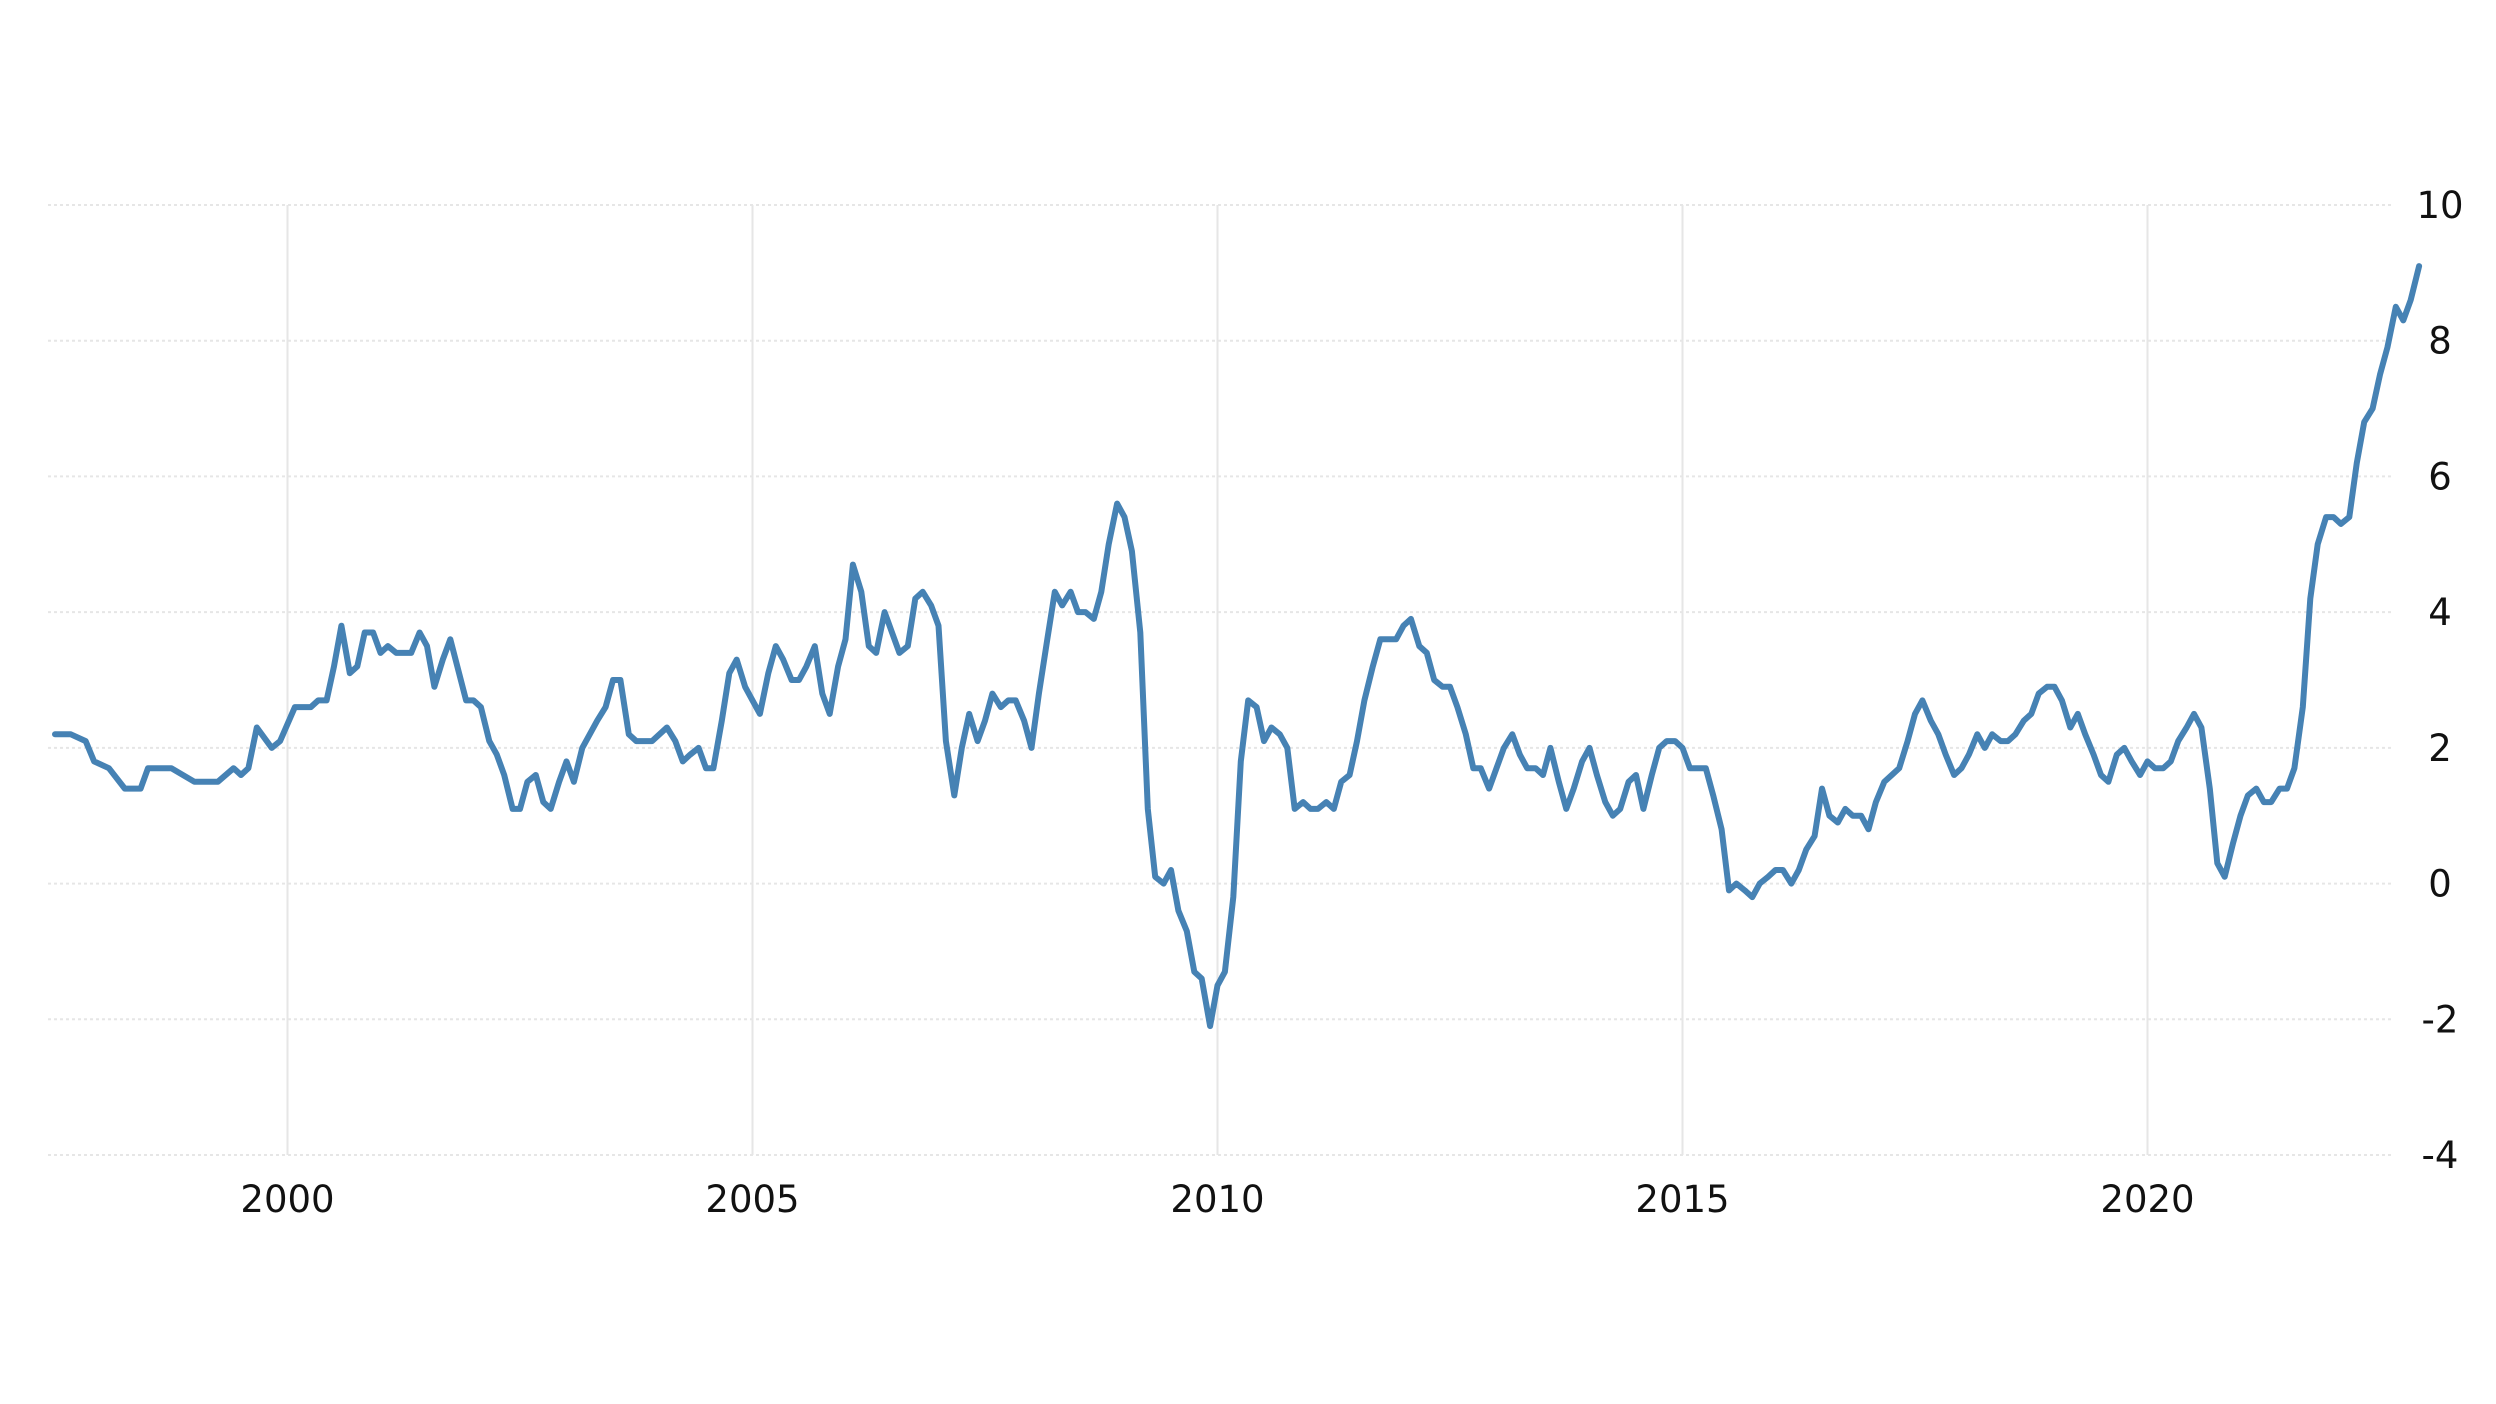  What do you see at coordinates (2147, 1199) in the screenshot?
I see `x-tick-label: 2020` at bounding box center [2147, 1199].